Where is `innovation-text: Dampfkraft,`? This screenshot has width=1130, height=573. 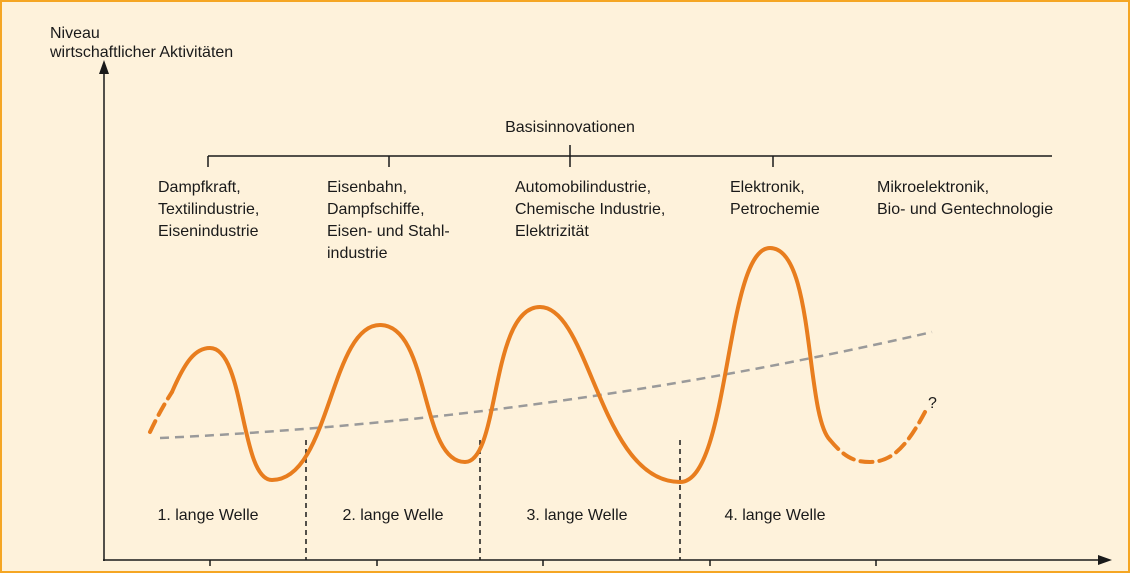
innovation-text: Dampfkraft, is located at coordinates (199, 187).